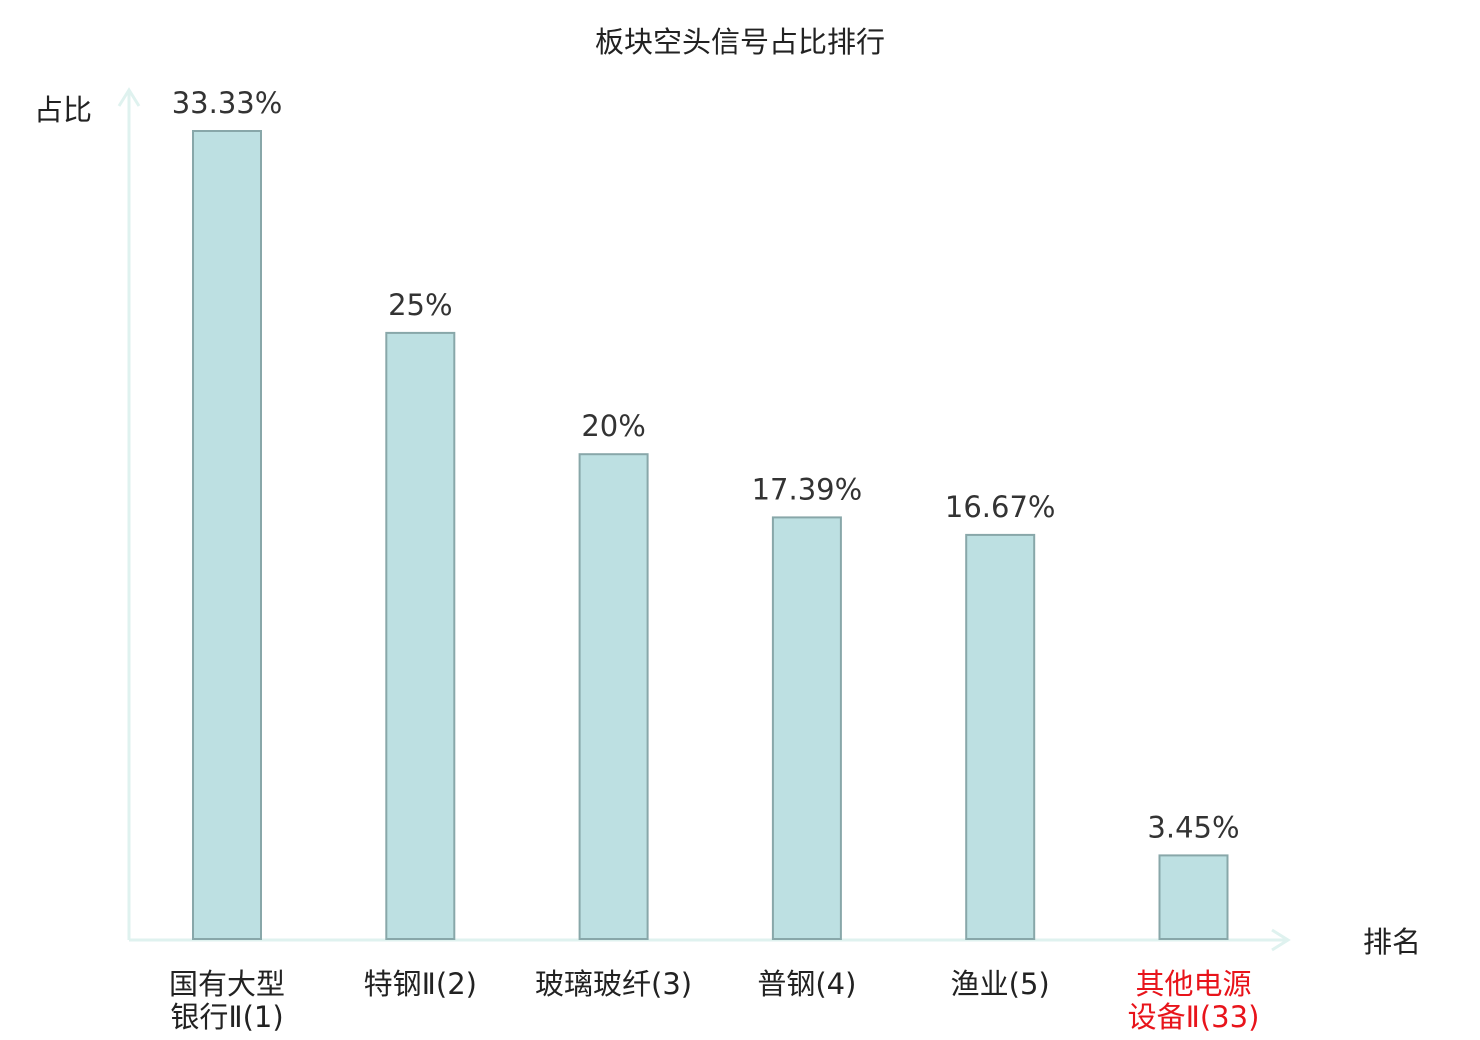 This screenshot has width=1480, height=1040. I want to click on y-axis-arrow, so click(129, 97).